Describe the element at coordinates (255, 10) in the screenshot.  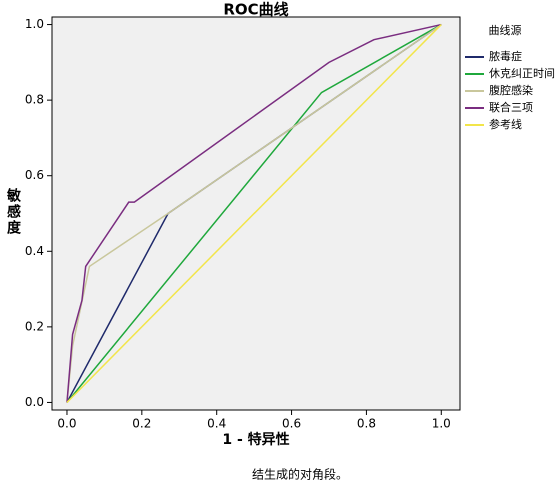
I see `chart-title: ROC曲线` at that location.